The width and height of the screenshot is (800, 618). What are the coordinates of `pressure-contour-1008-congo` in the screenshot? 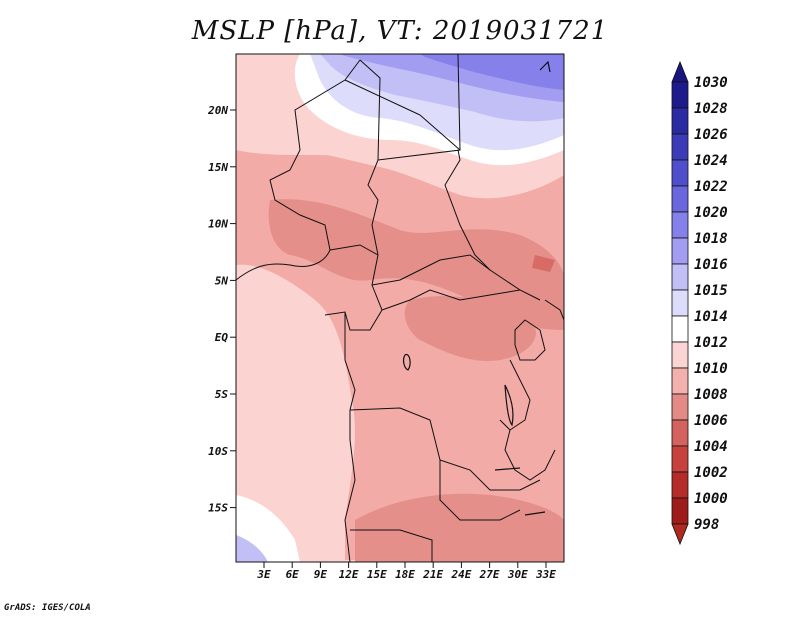 It's located at (470, 328).